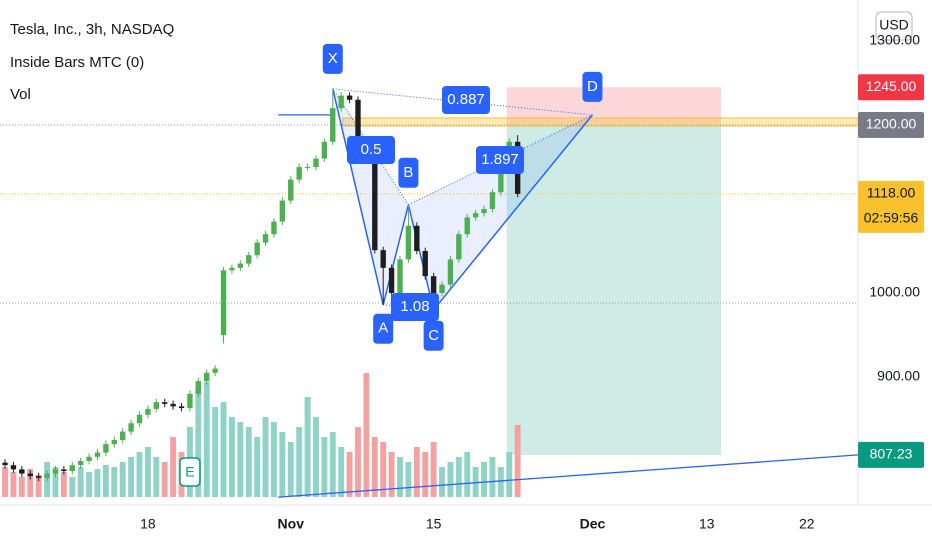 The height and width of the screenshot is (550, 932). Describe the element at coordinates (614, 106) in the screenshot. I see `stop-zone` at that location.